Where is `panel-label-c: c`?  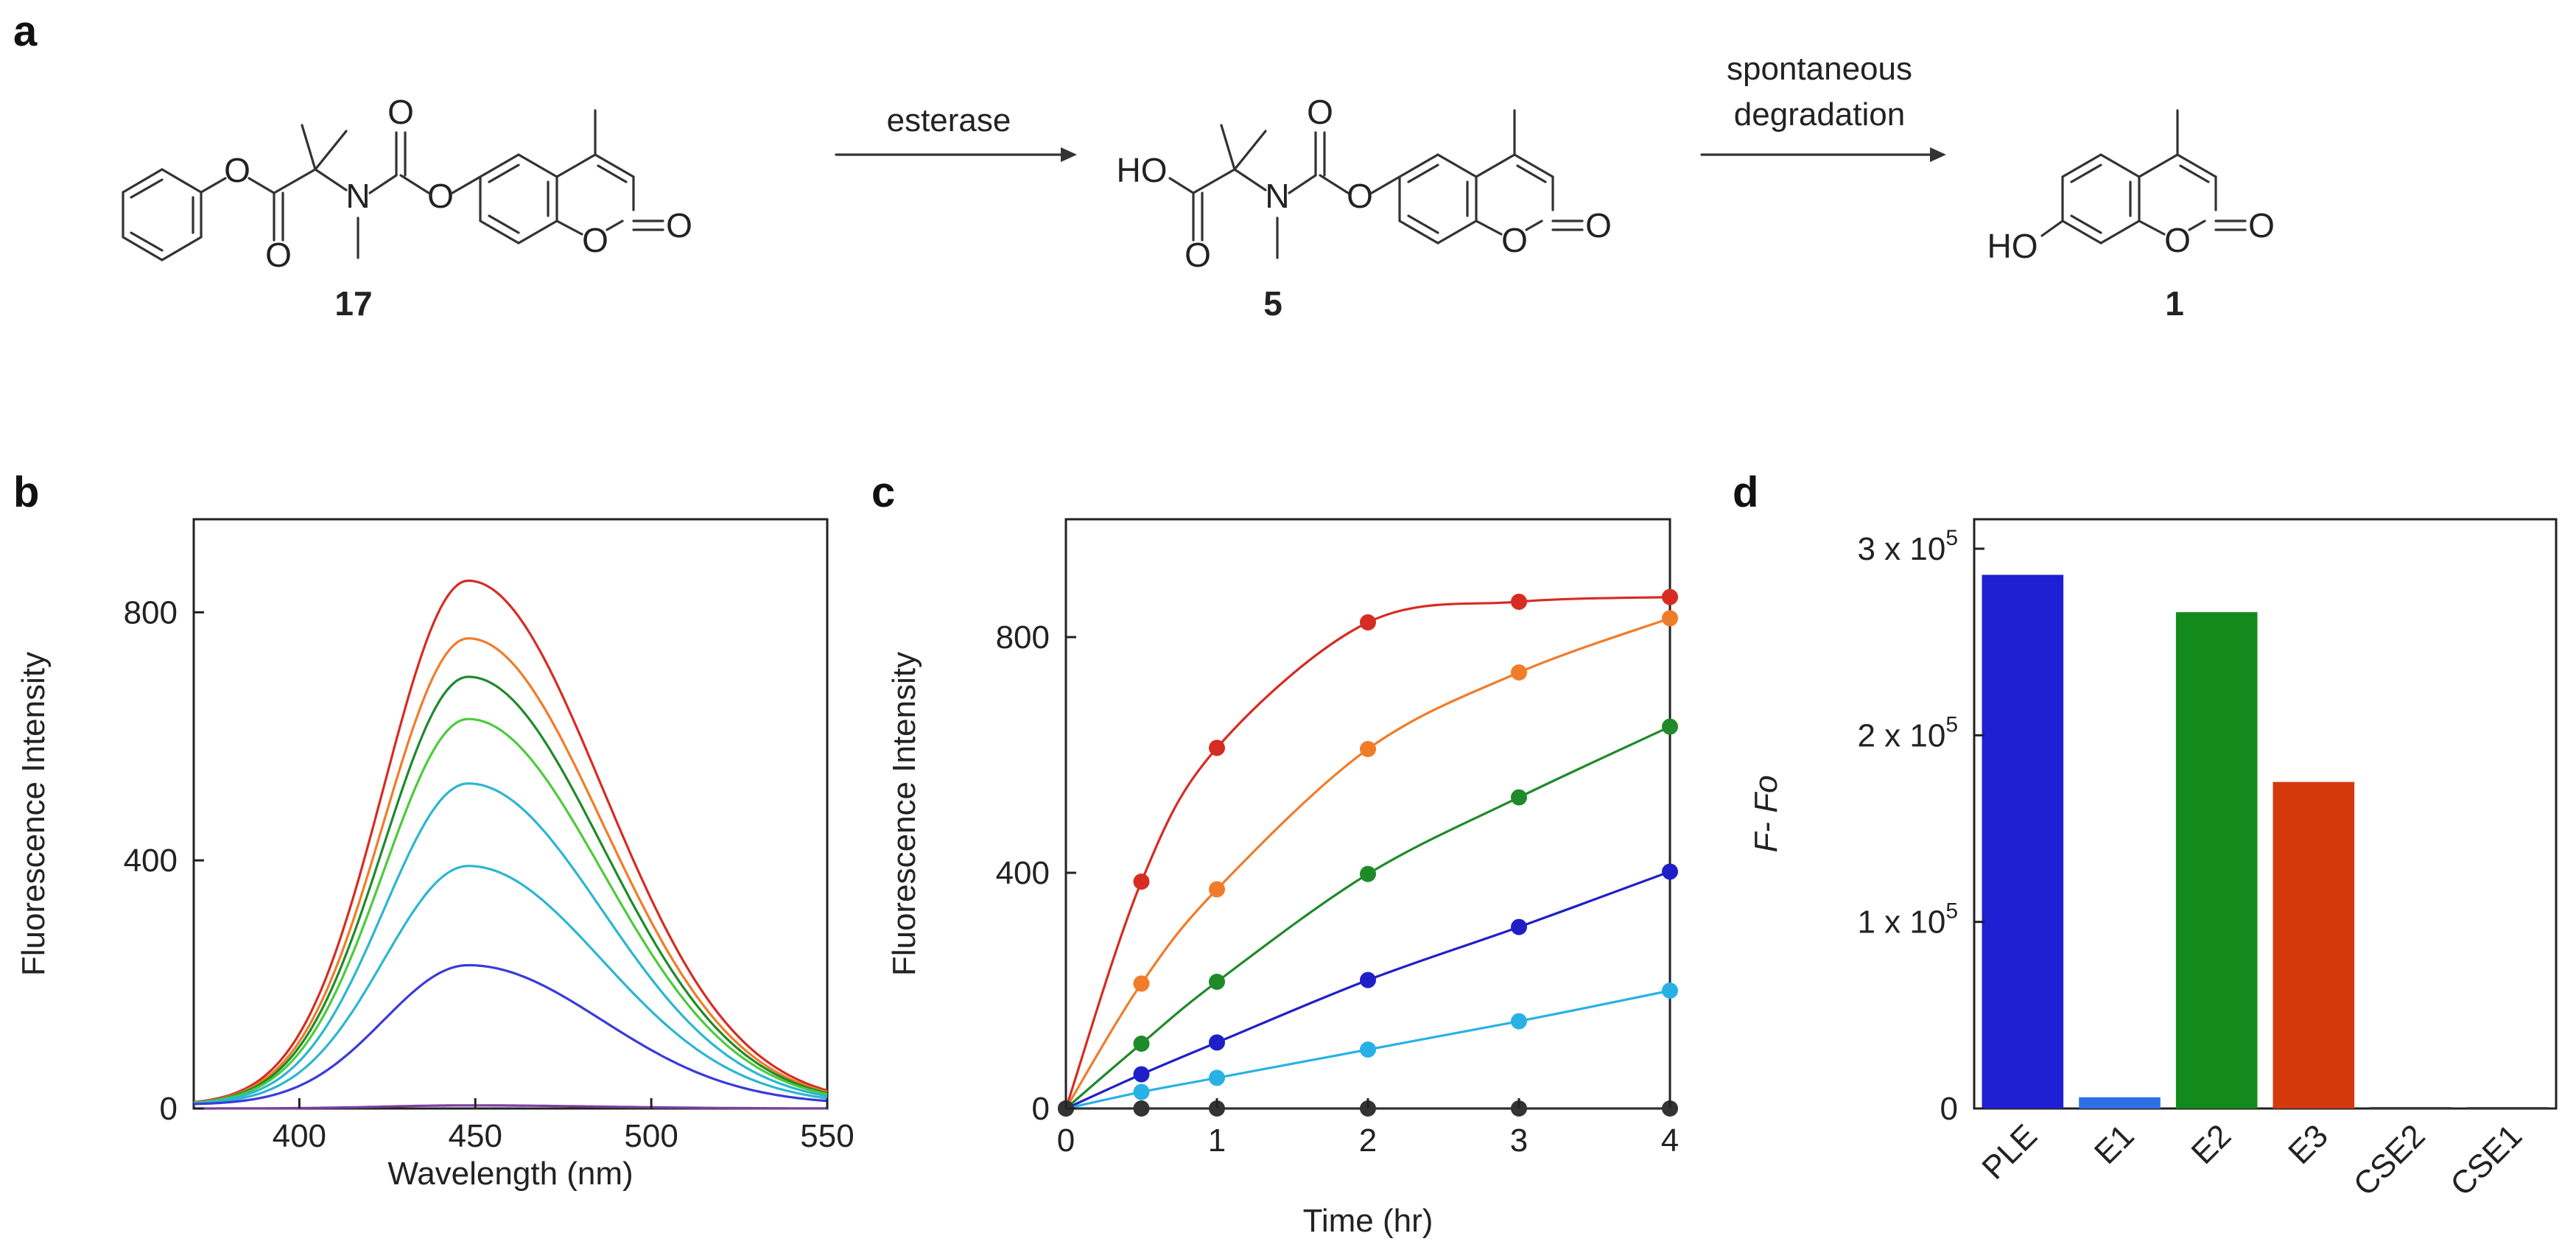 panel-label-c: c is located at coordinates (883, 492).